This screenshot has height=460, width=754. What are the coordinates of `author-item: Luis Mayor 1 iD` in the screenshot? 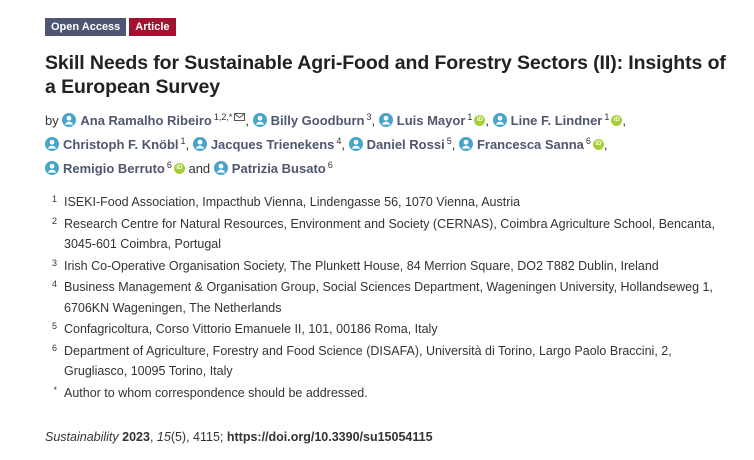 It's located at (432, 120).